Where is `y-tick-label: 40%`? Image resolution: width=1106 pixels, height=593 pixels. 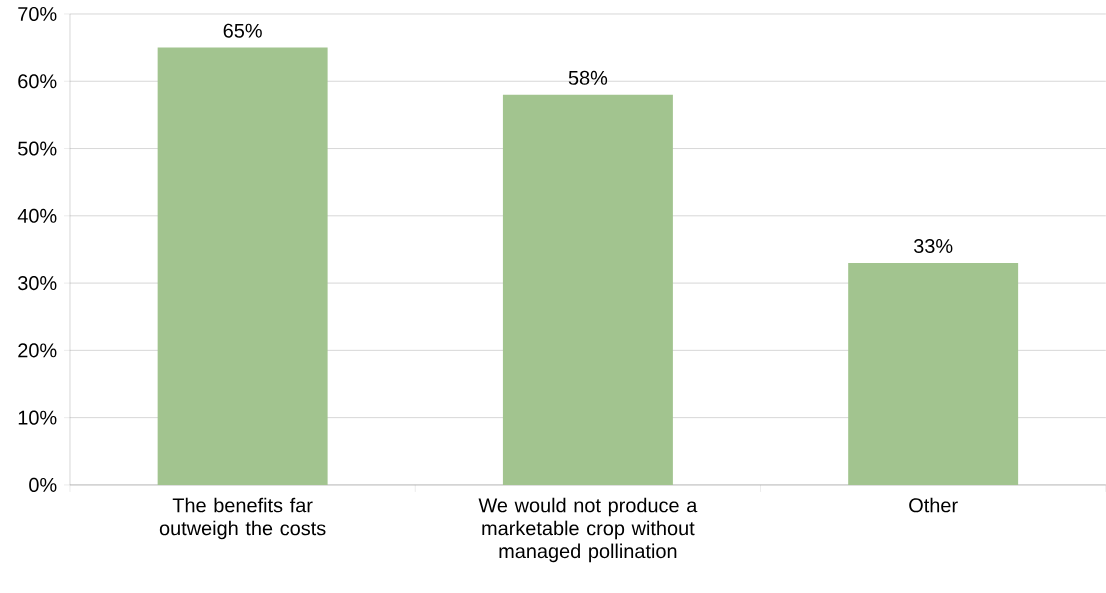
y-tick-label: 40% is located at coordinates (37, 215).